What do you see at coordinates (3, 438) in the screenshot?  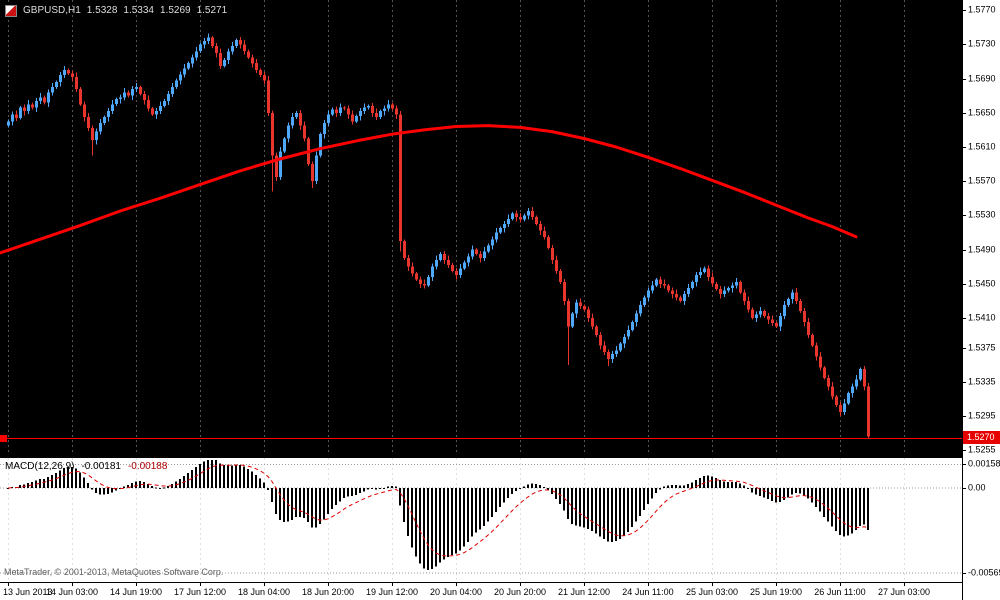 I see `price-line-anchor` at bounding box center [3, 438].